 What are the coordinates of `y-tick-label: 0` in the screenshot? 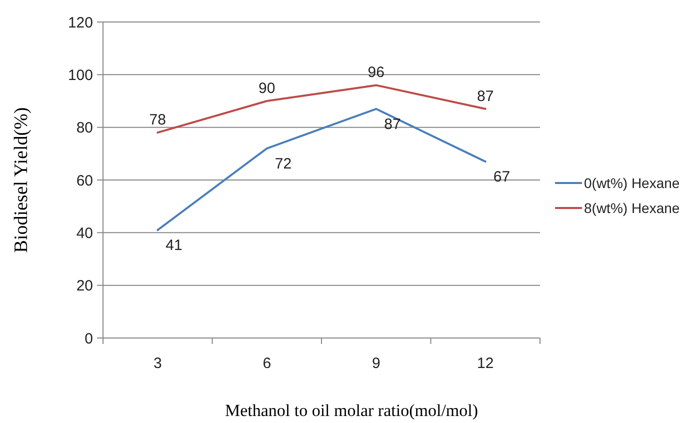 It's located at (88, 339).